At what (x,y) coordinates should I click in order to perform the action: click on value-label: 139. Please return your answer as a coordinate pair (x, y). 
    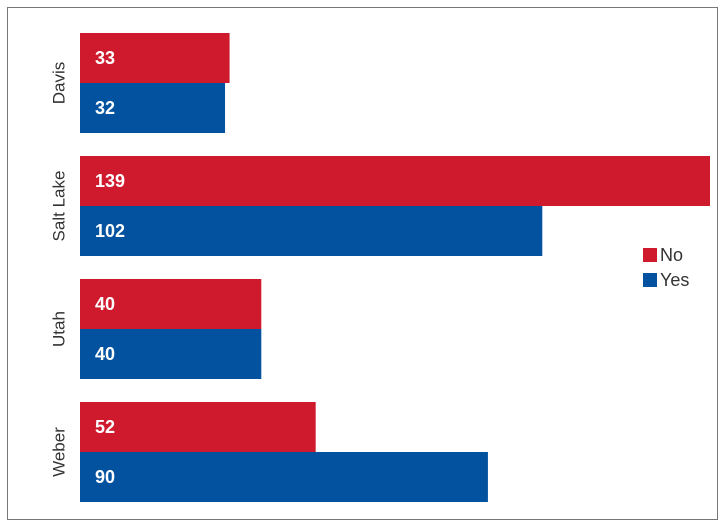
    Looking at the image, I should click on (110, 181).